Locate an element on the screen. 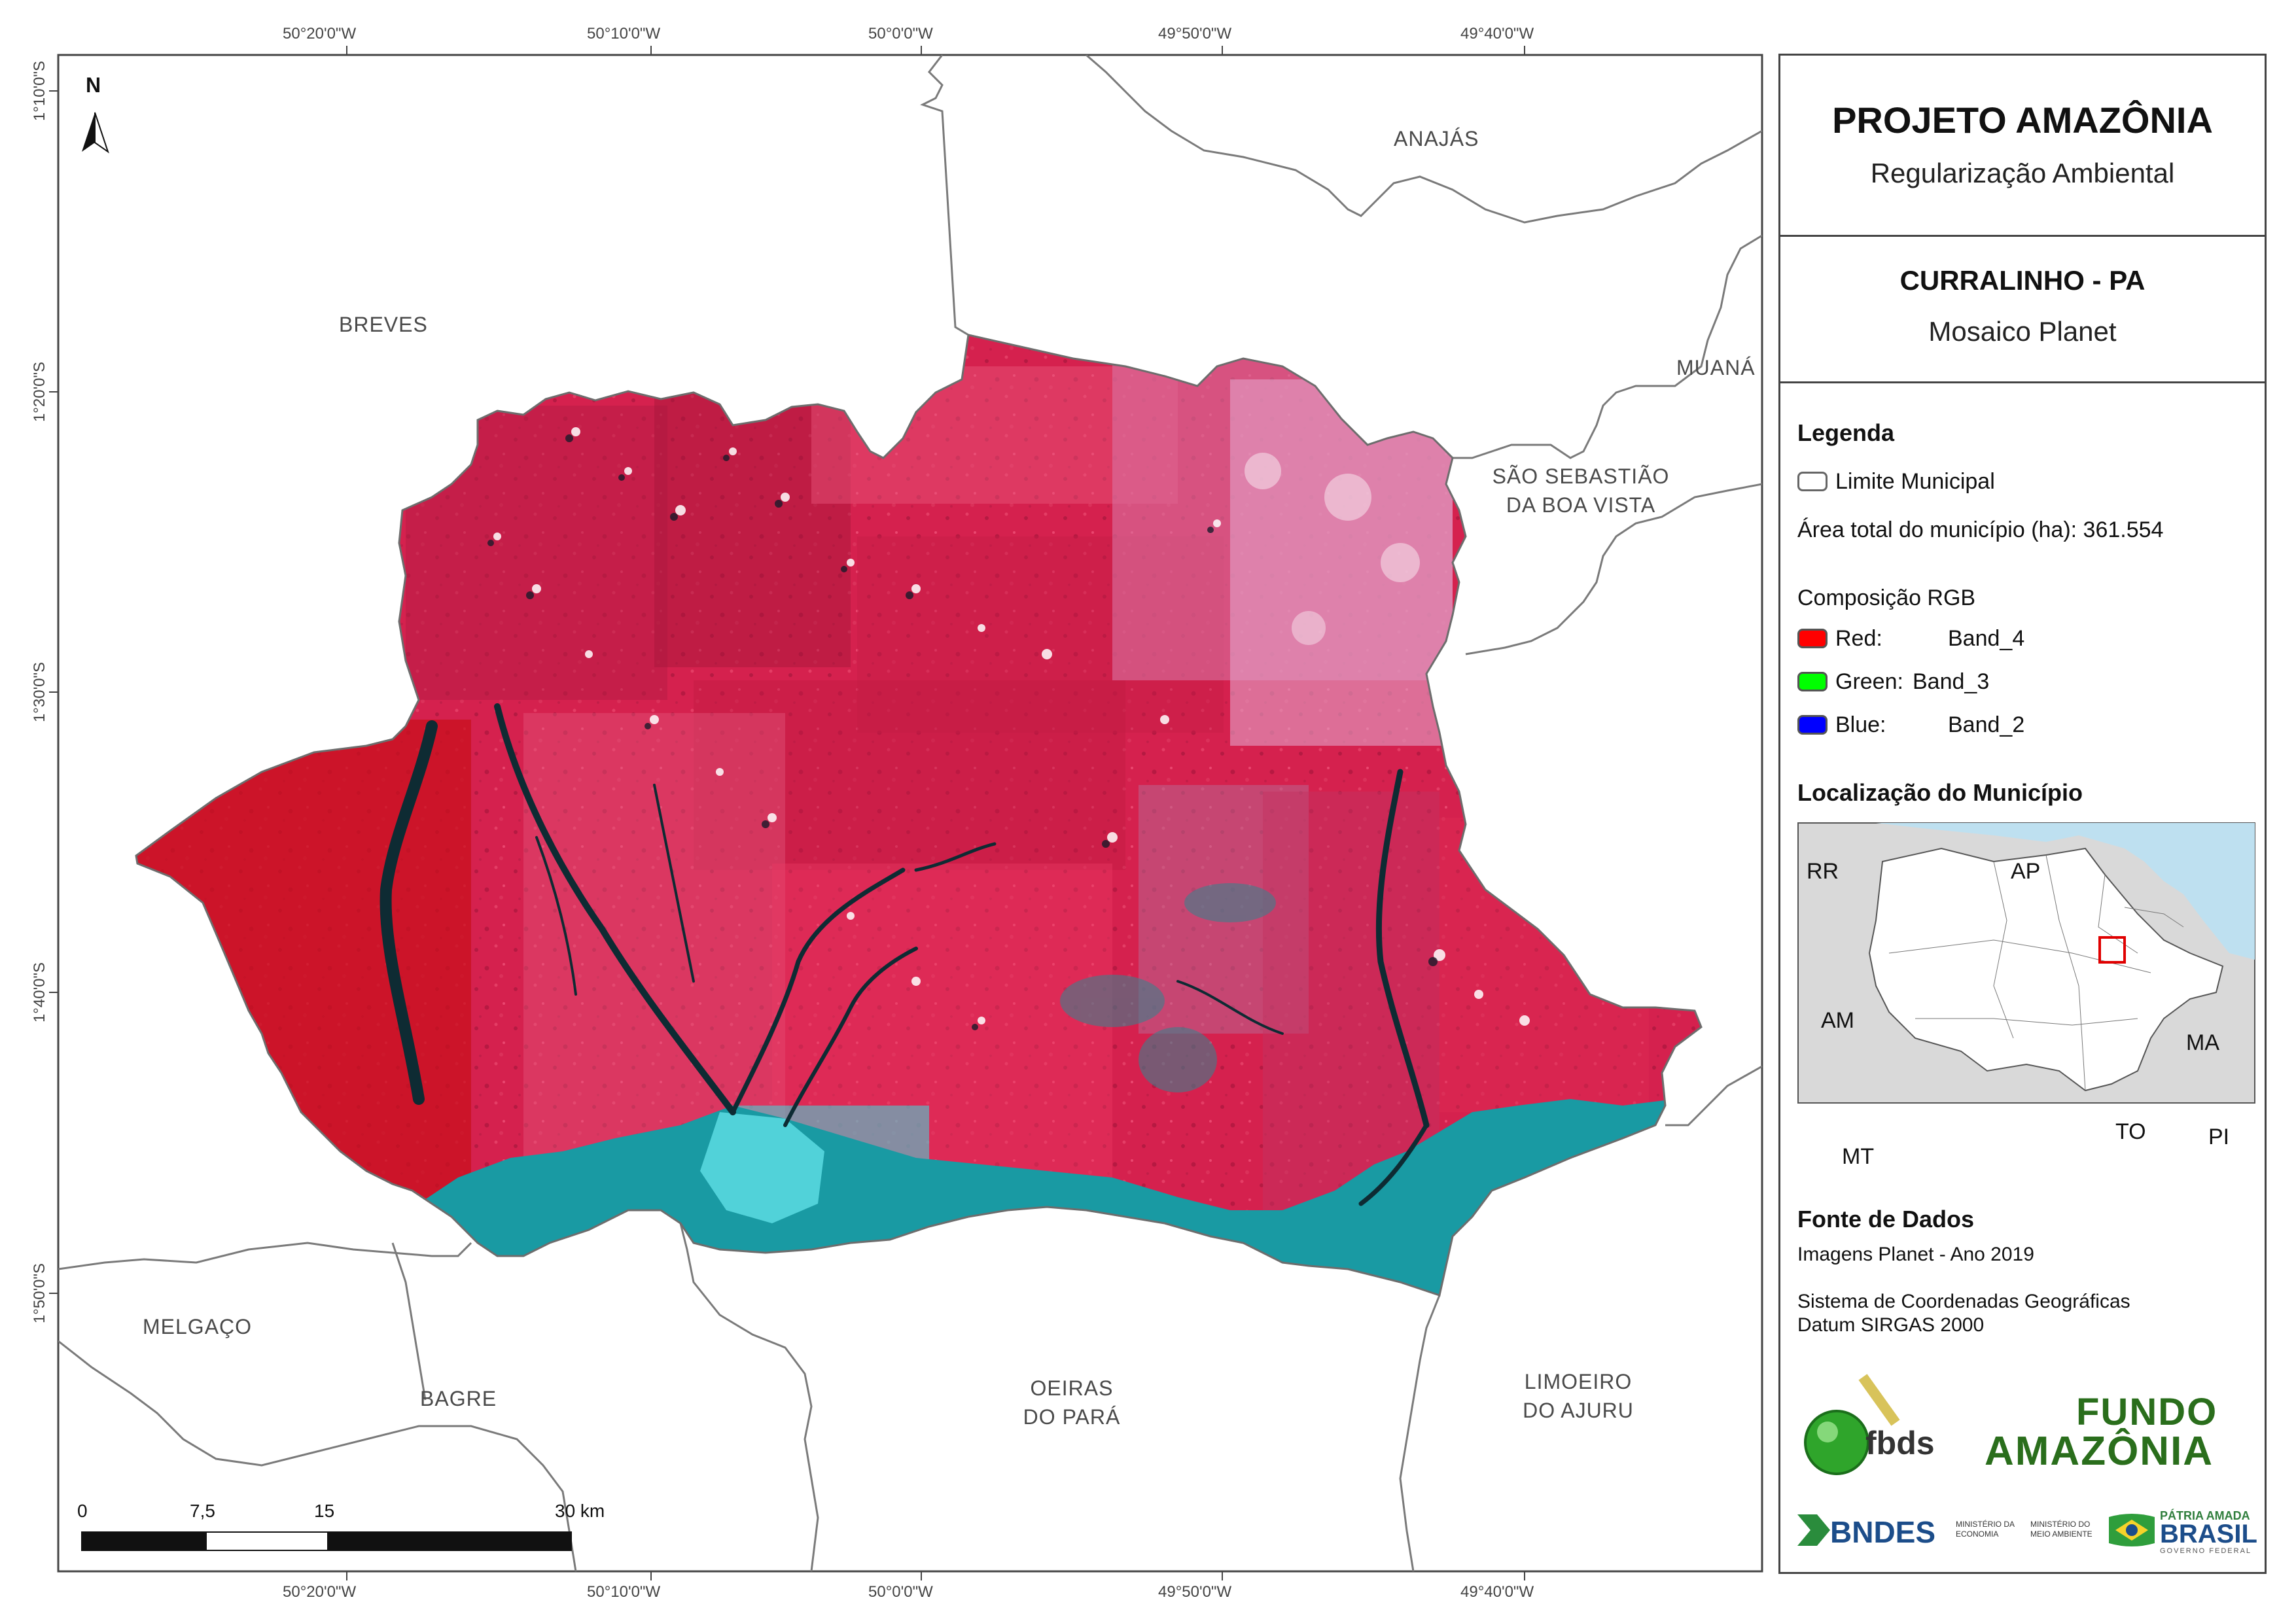 Image resolution: width=2296 pixels, height=1623 pixels. locator-map is located at coordinates (2026, 963).